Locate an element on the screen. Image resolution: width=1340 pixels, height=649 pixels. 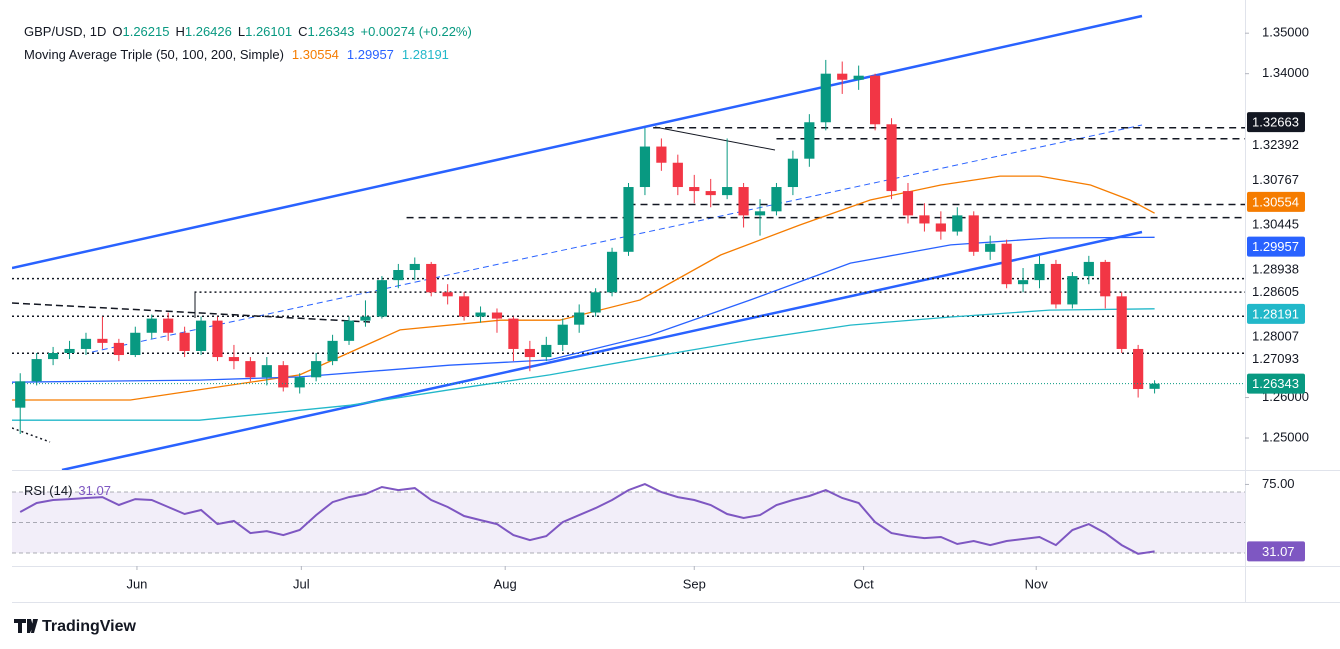
price-badge-label: 1.28605 is located at coordinates (1275, 291).